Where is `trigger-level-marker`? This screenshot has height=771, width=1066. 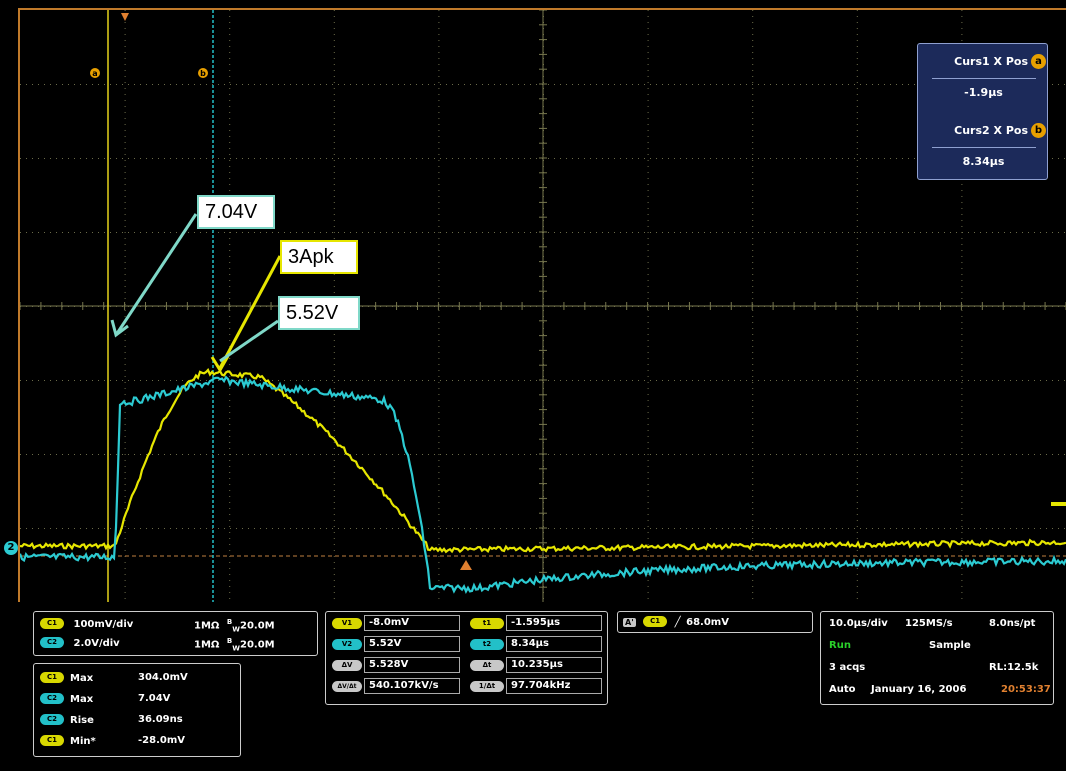 trigger-level-marker is located at coordinates (466, 565).